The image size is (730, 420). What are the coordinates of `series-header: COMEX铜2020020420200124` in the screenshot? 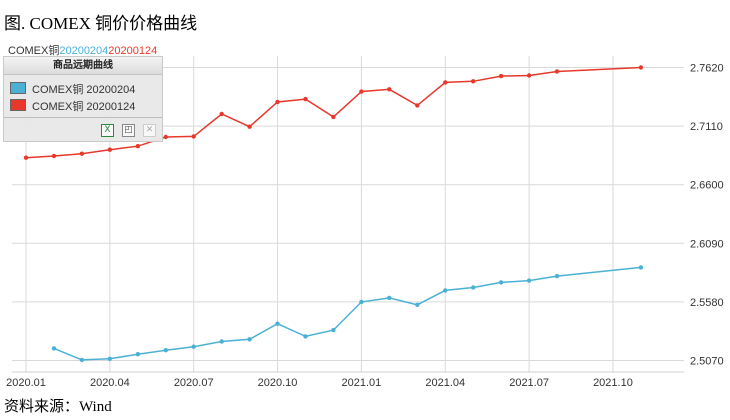 It's located at (82, 50).